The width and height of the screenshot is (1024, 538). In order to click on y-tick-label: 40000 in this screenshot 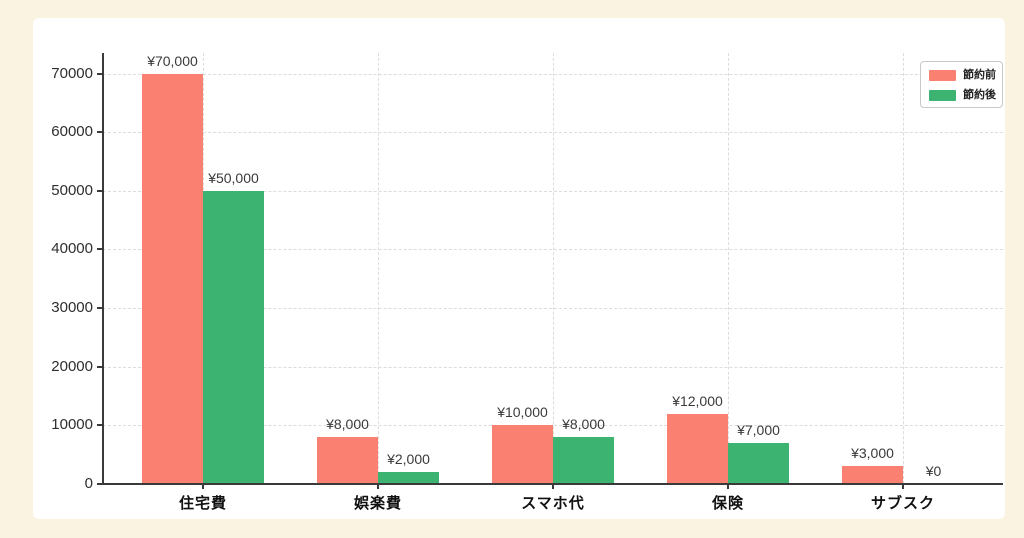, I will do `click(72, 249)`.